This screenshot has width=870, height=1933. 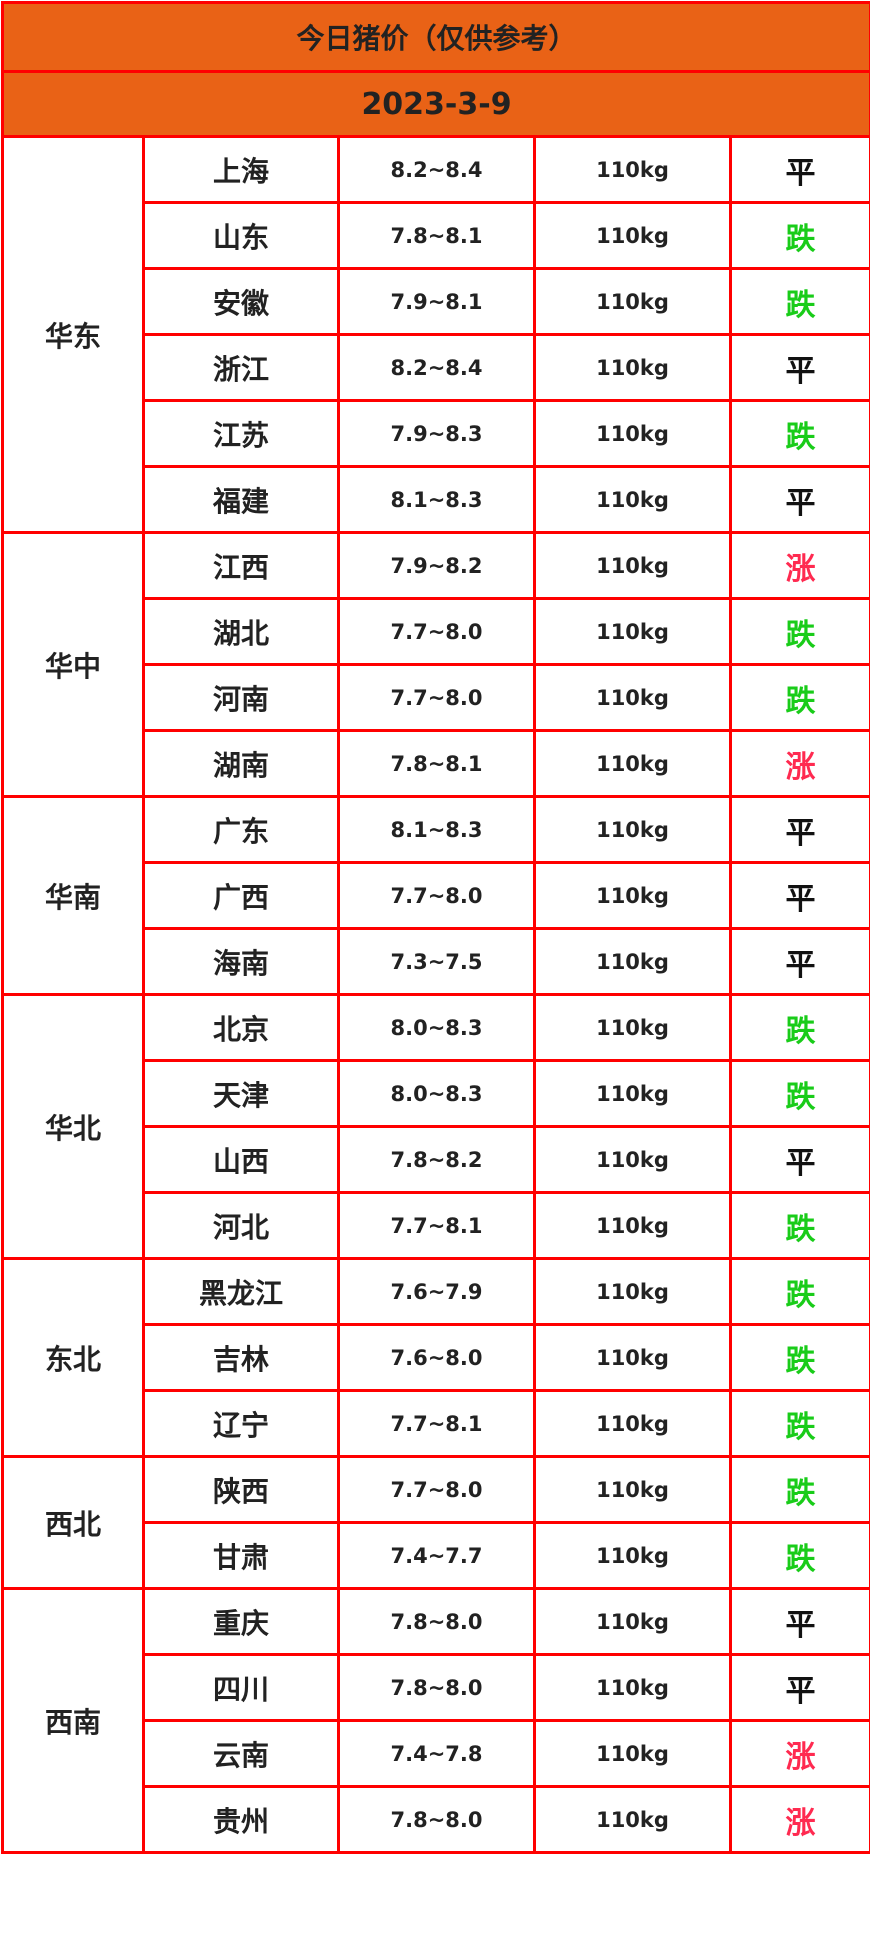 What do you see at coordinates (73, 1358) in the screenshot?
I see `region-cell: 东北` at bounding box center [73, 1358].